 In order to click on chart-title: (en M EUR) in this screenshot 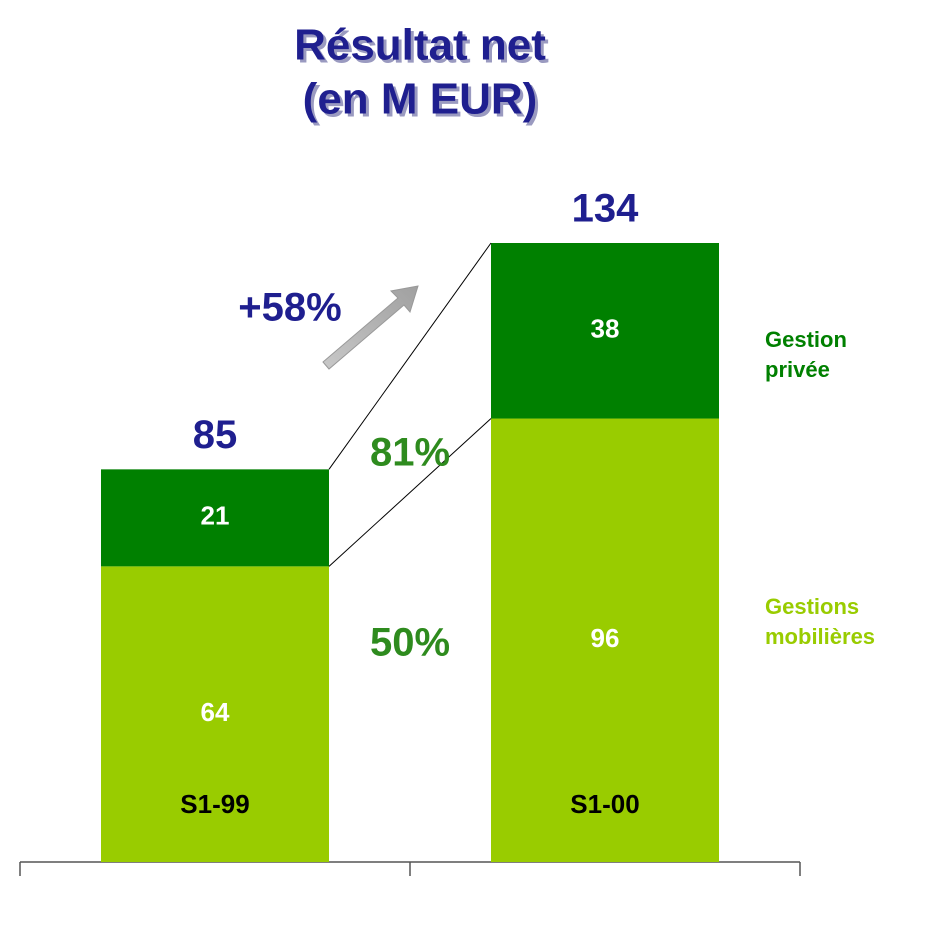, I will do `click(420, 99)`.